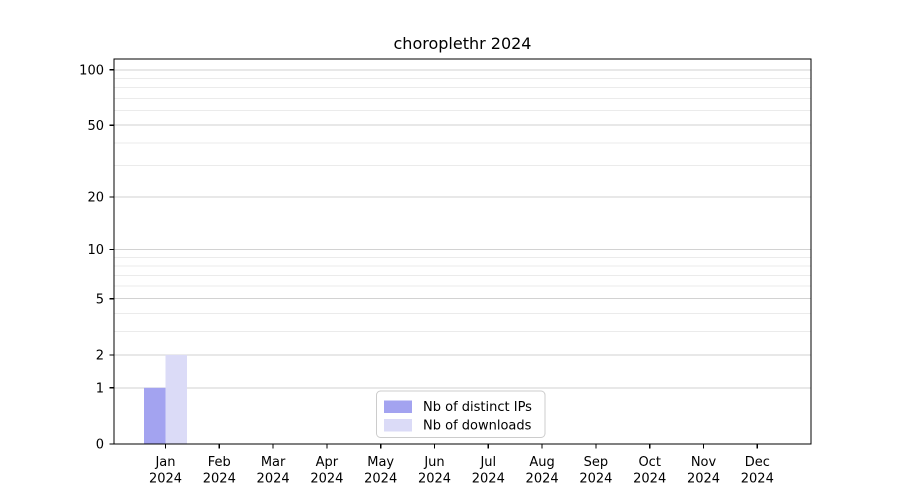  Describe the element at coordinates (327, 462) in the screenshot. I see `x-tick-label-month-apr: Apr` at that location.